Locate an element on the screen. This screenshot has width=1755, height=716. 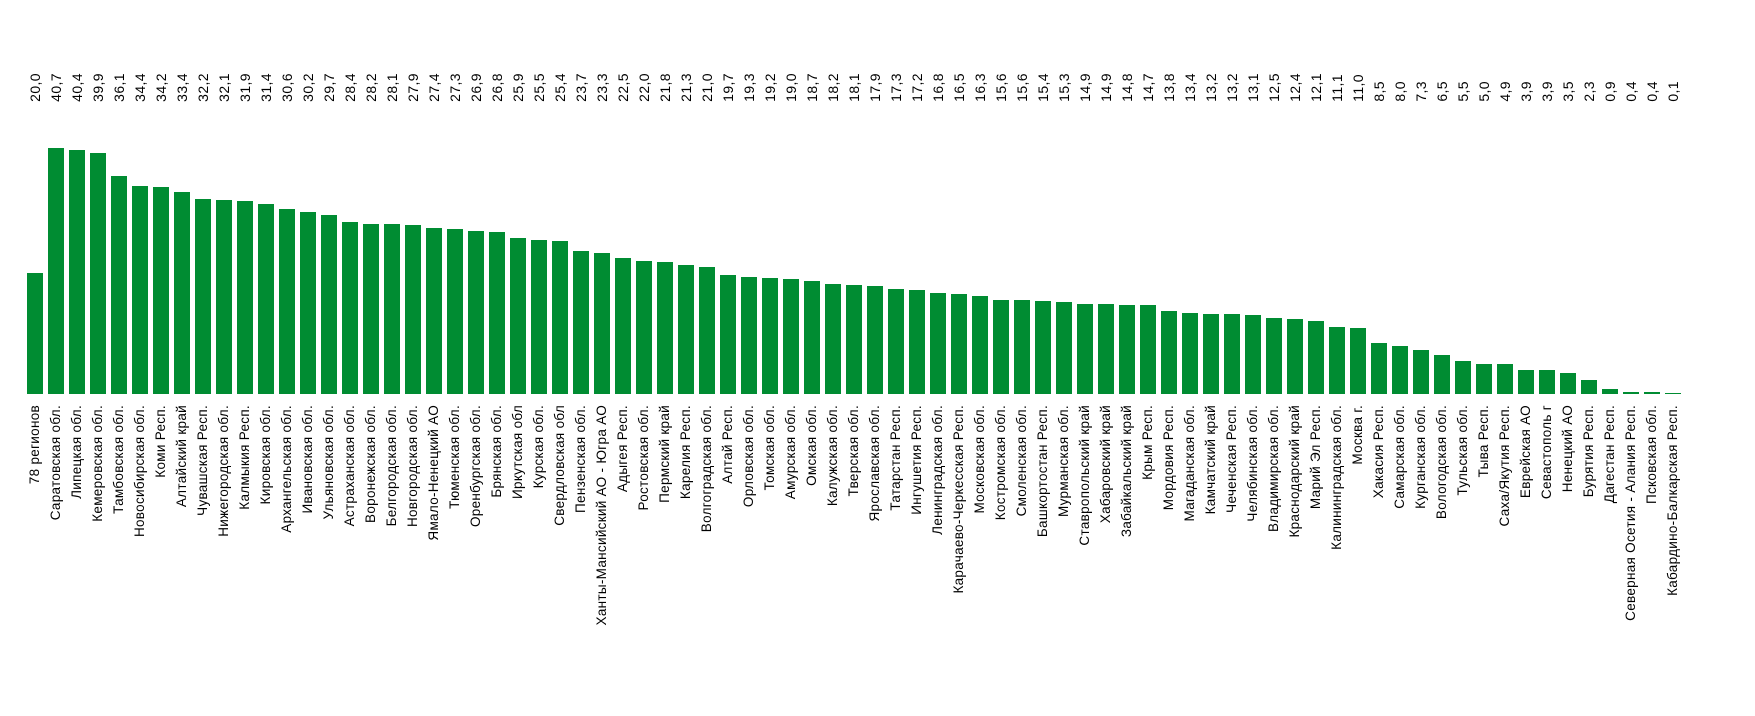
chart-column: 22,5 Адыгея Респ. is located at coordinates (622, 355).